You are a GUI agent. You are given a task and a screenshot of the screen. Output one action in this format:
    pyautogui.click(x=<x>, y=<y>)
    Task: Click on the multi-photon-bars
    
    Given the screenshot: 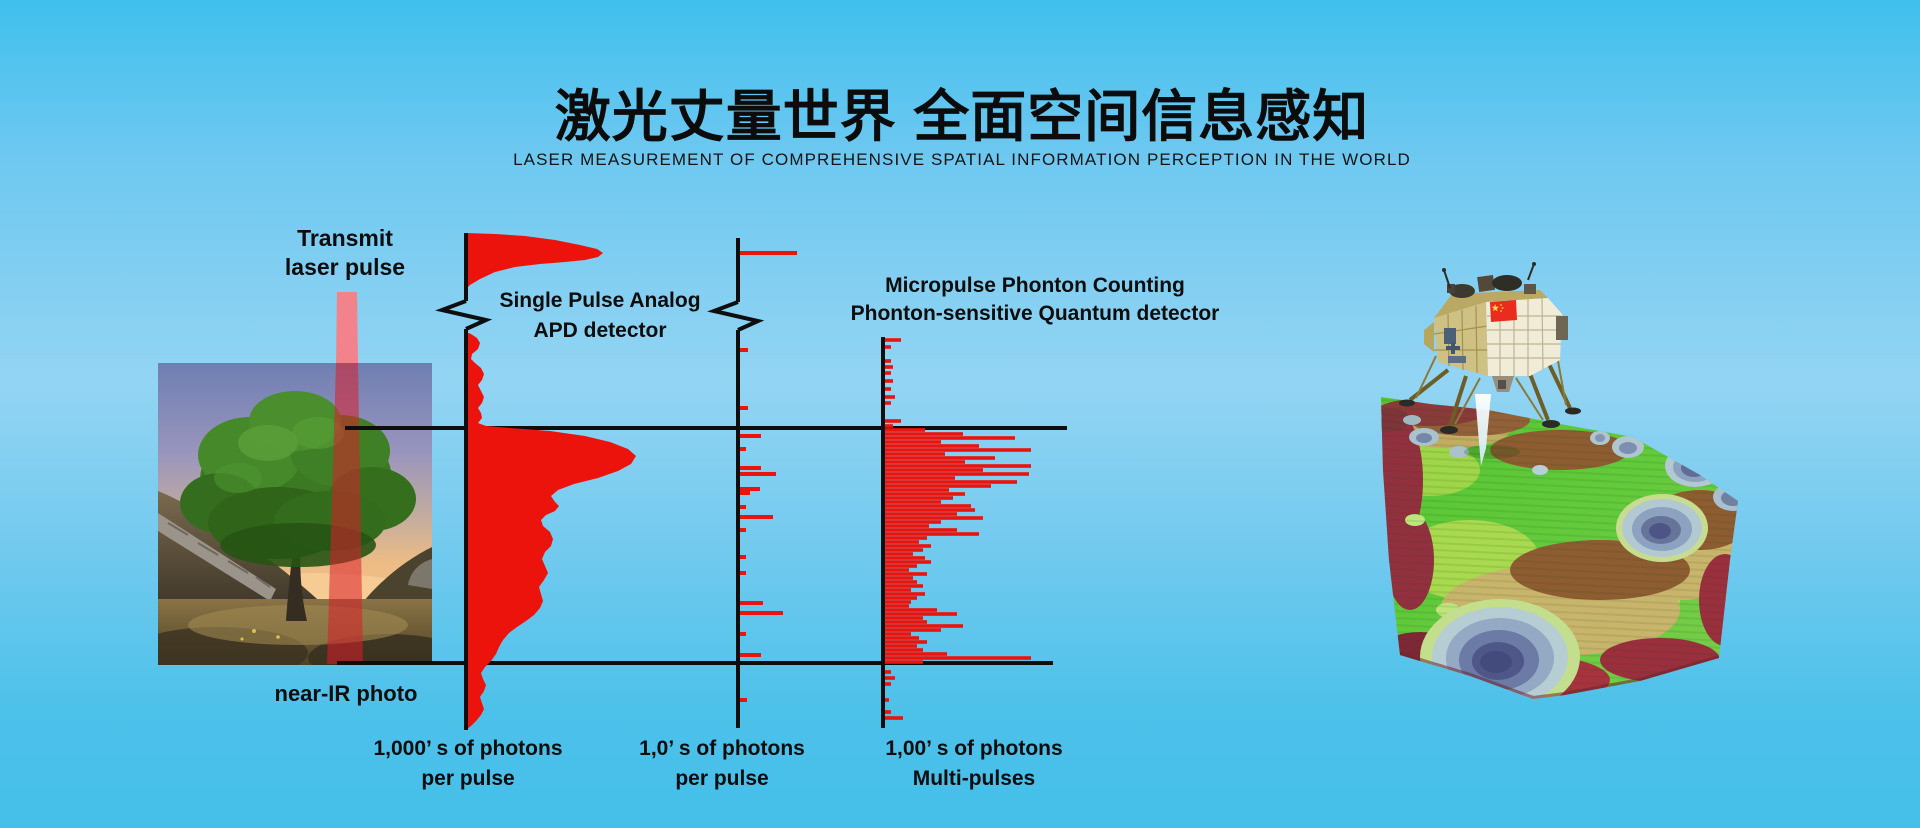 What is the action you would take?
    pyautogui.click(x=957, y=529)
    